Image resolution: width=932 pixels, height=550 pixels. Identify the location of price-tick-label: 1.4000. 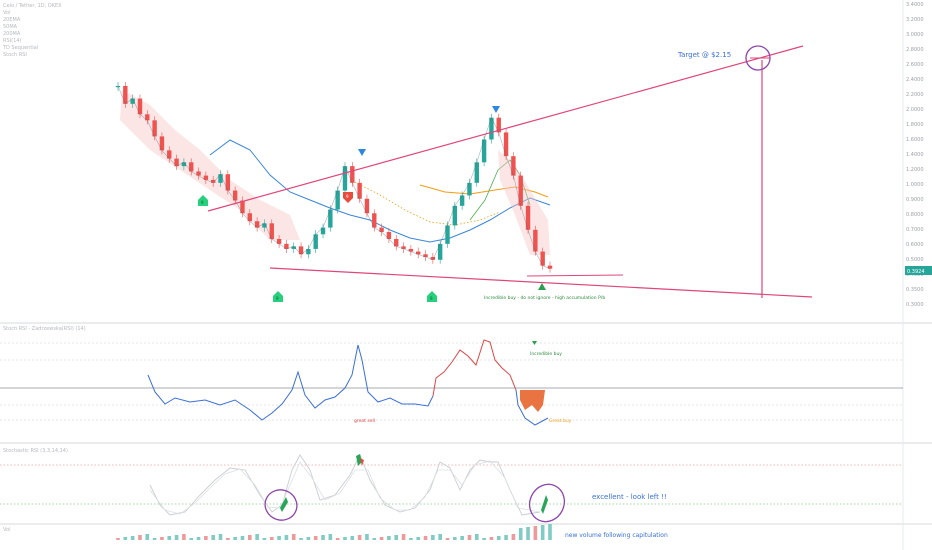
(915, 155).